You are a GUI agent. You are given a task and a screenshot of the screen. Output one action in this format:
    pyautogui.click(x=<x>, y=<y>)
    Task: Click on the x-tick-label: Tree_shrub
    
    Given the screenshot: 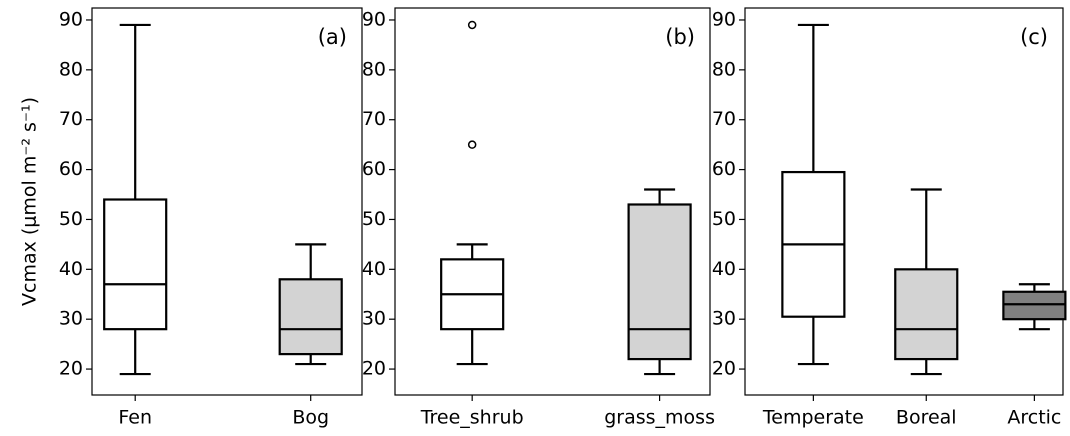 What is the action you would take?
    pyautogui.click(x=472, y=418)
    